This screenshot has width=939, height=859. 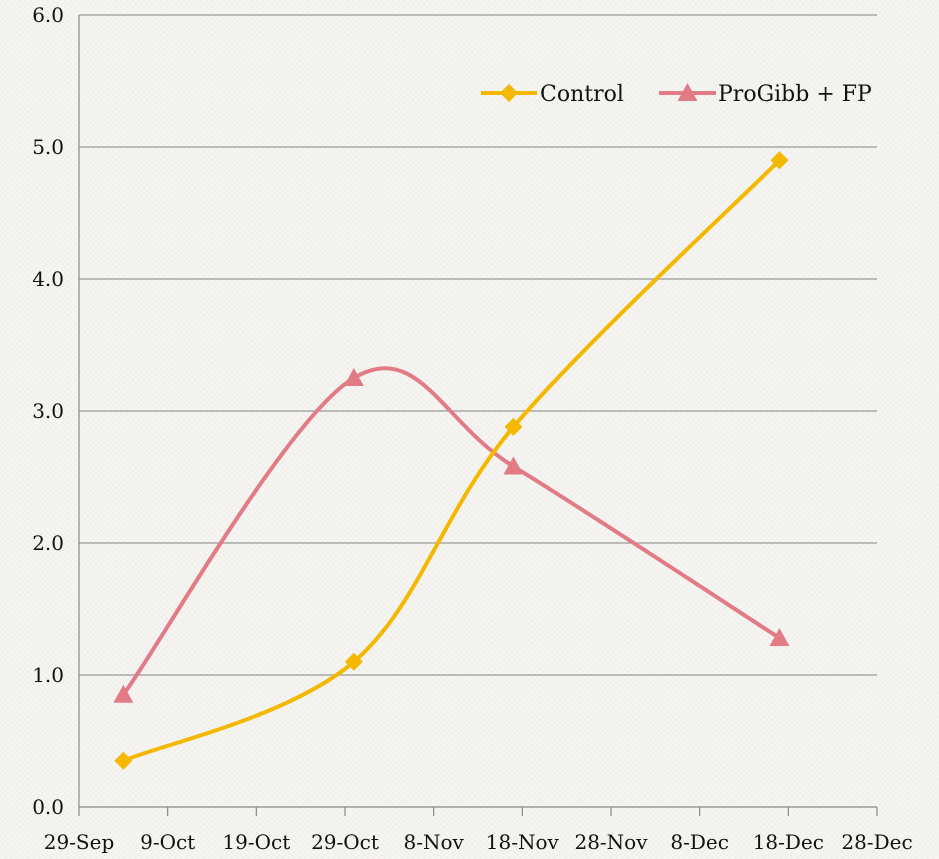 What do you see at coordinates (79, 842) in the screenshot?
I see `x-tick-label: 29-Sep` at bounding box center [79, 842].